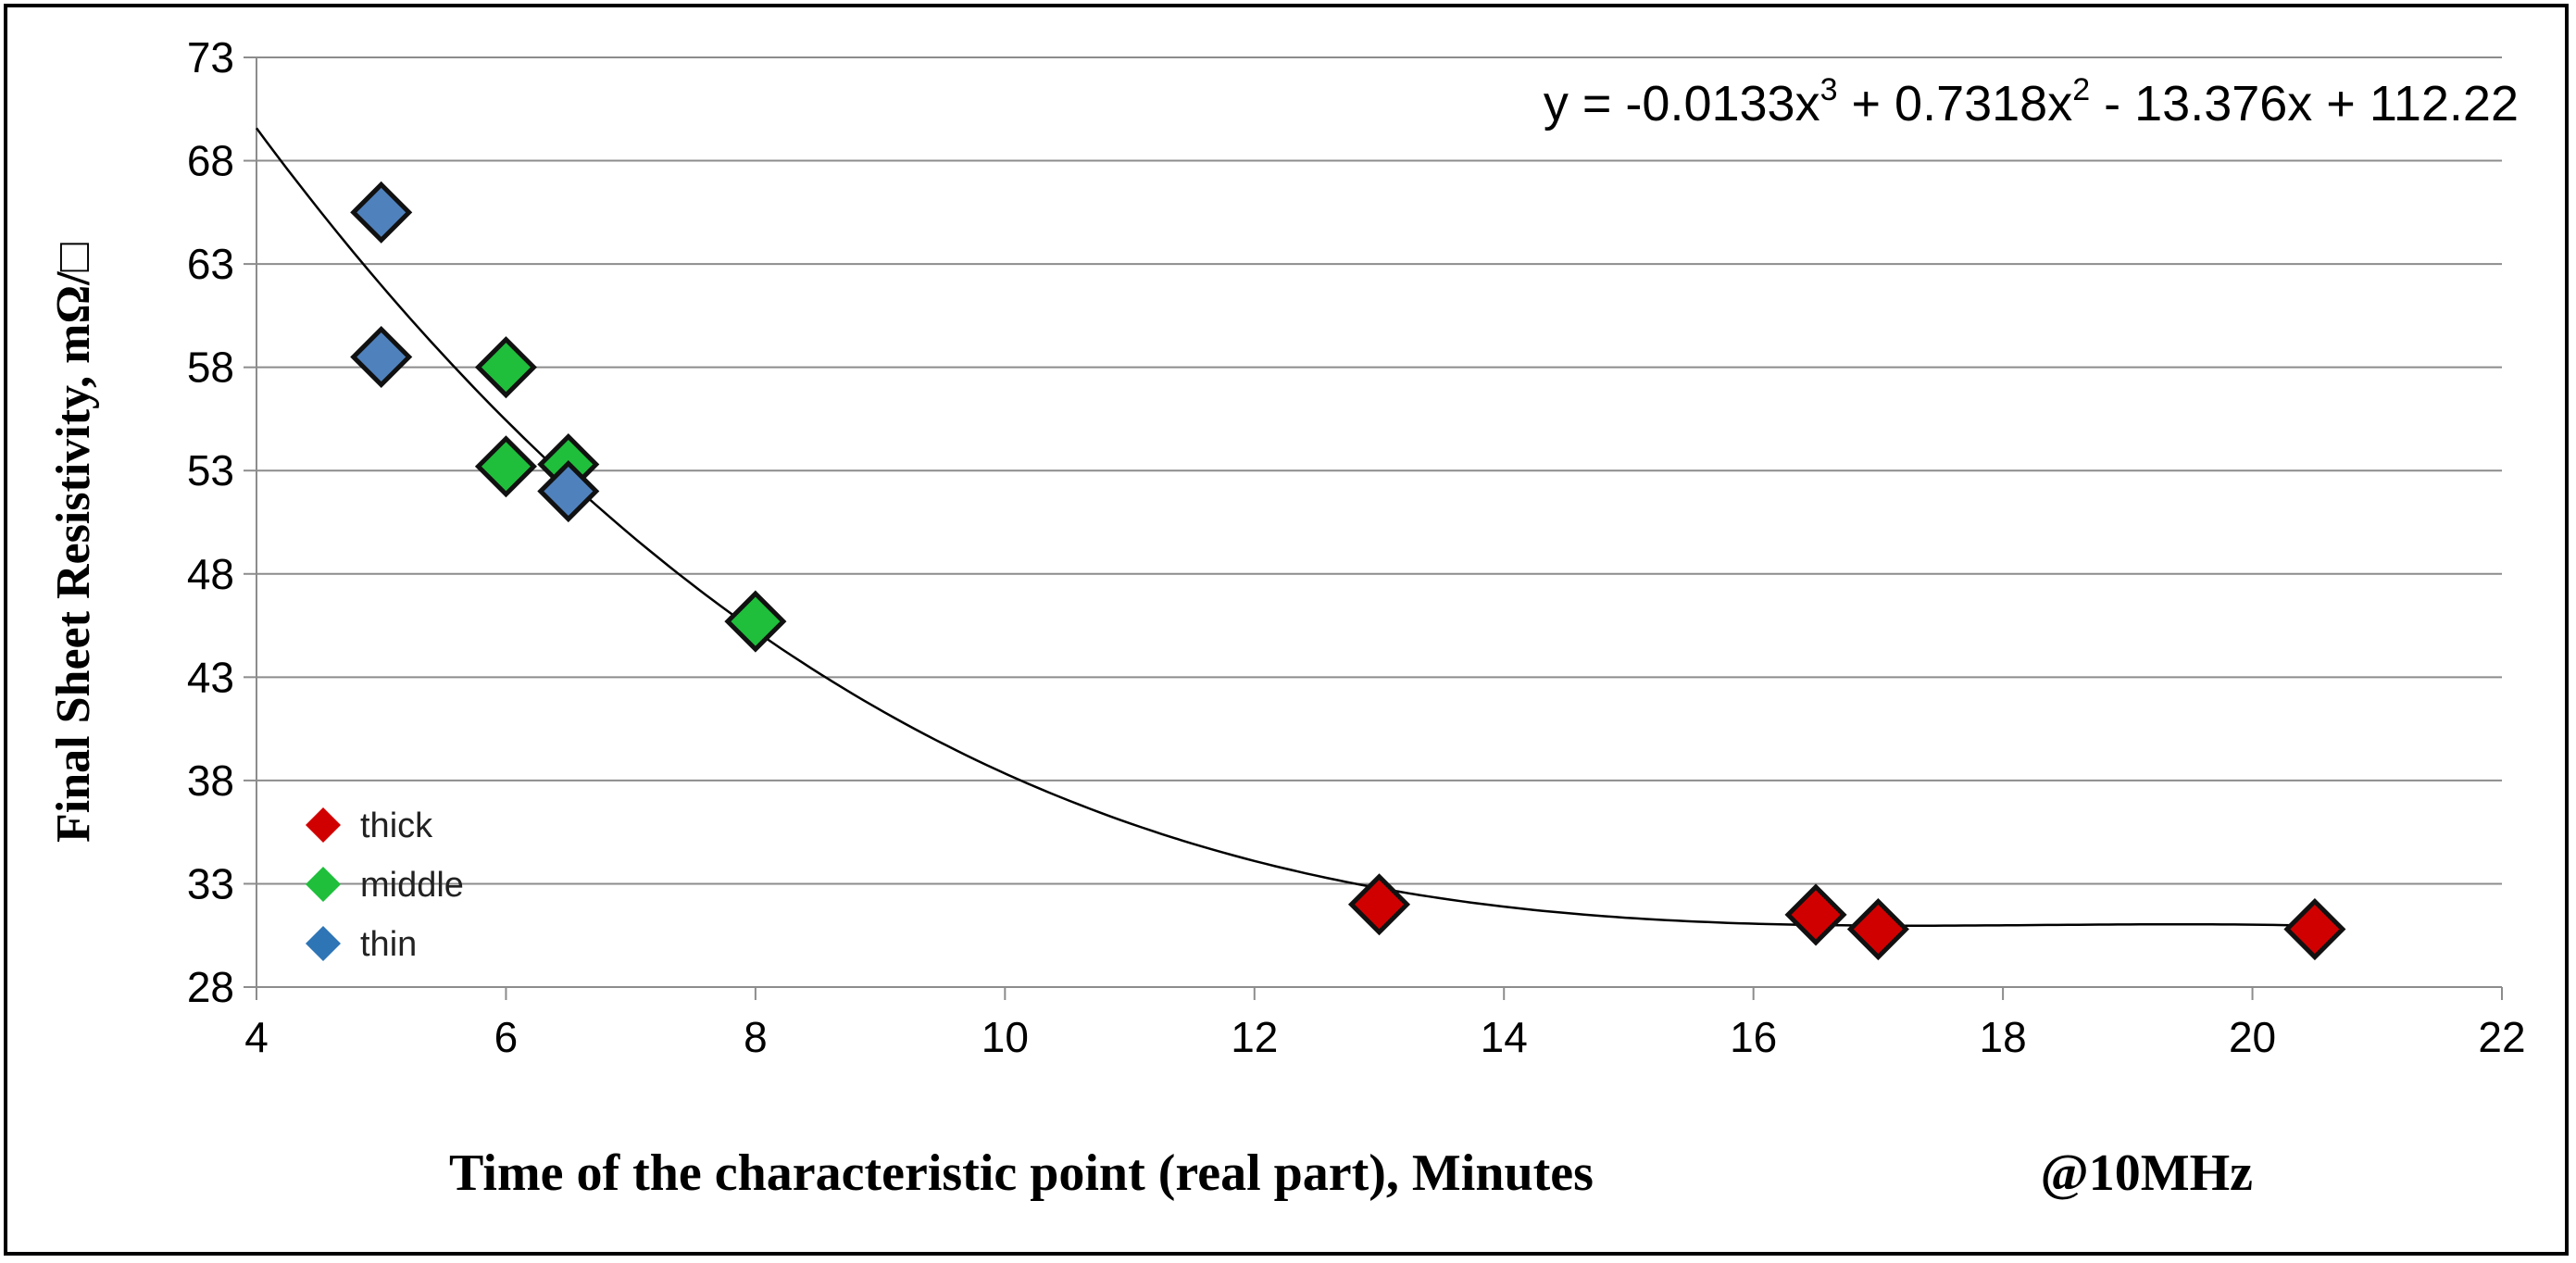 The width and height of the screenshot is (2576, 1263). What do you see at coordinates (210, 57) in the screenshot?
I see `y-tick-label: 73` at bounding box center [210, 57].